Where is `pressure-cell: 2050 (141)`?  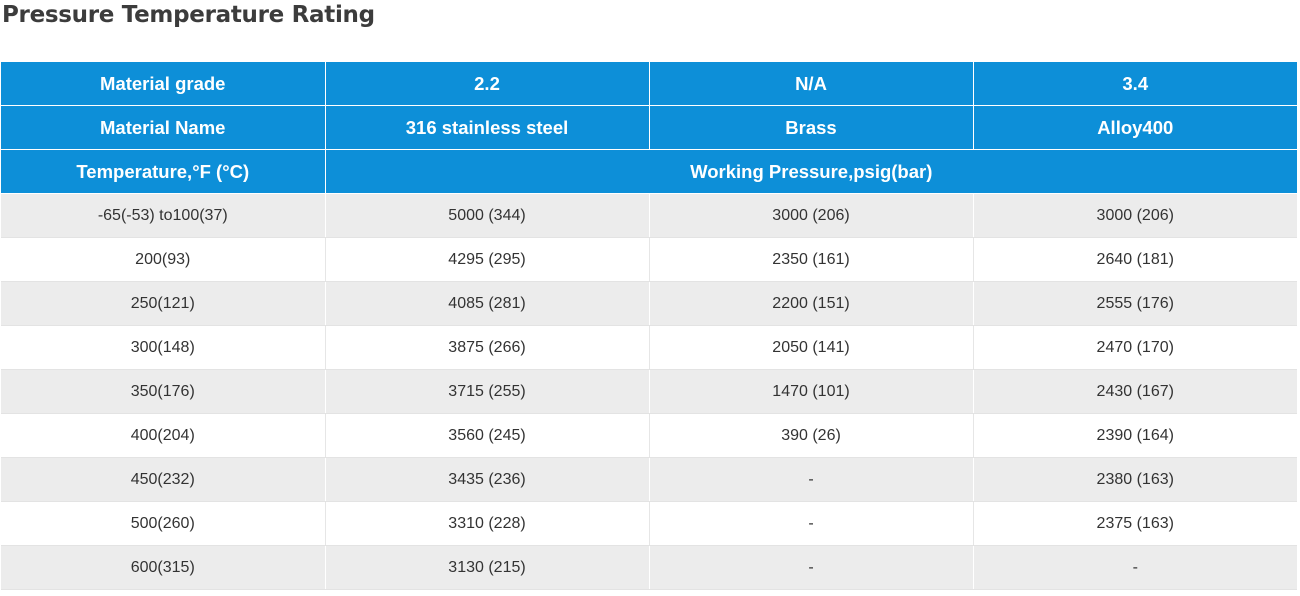 pressure-cell: 2050 (141) is located at coordinates (811, 347).